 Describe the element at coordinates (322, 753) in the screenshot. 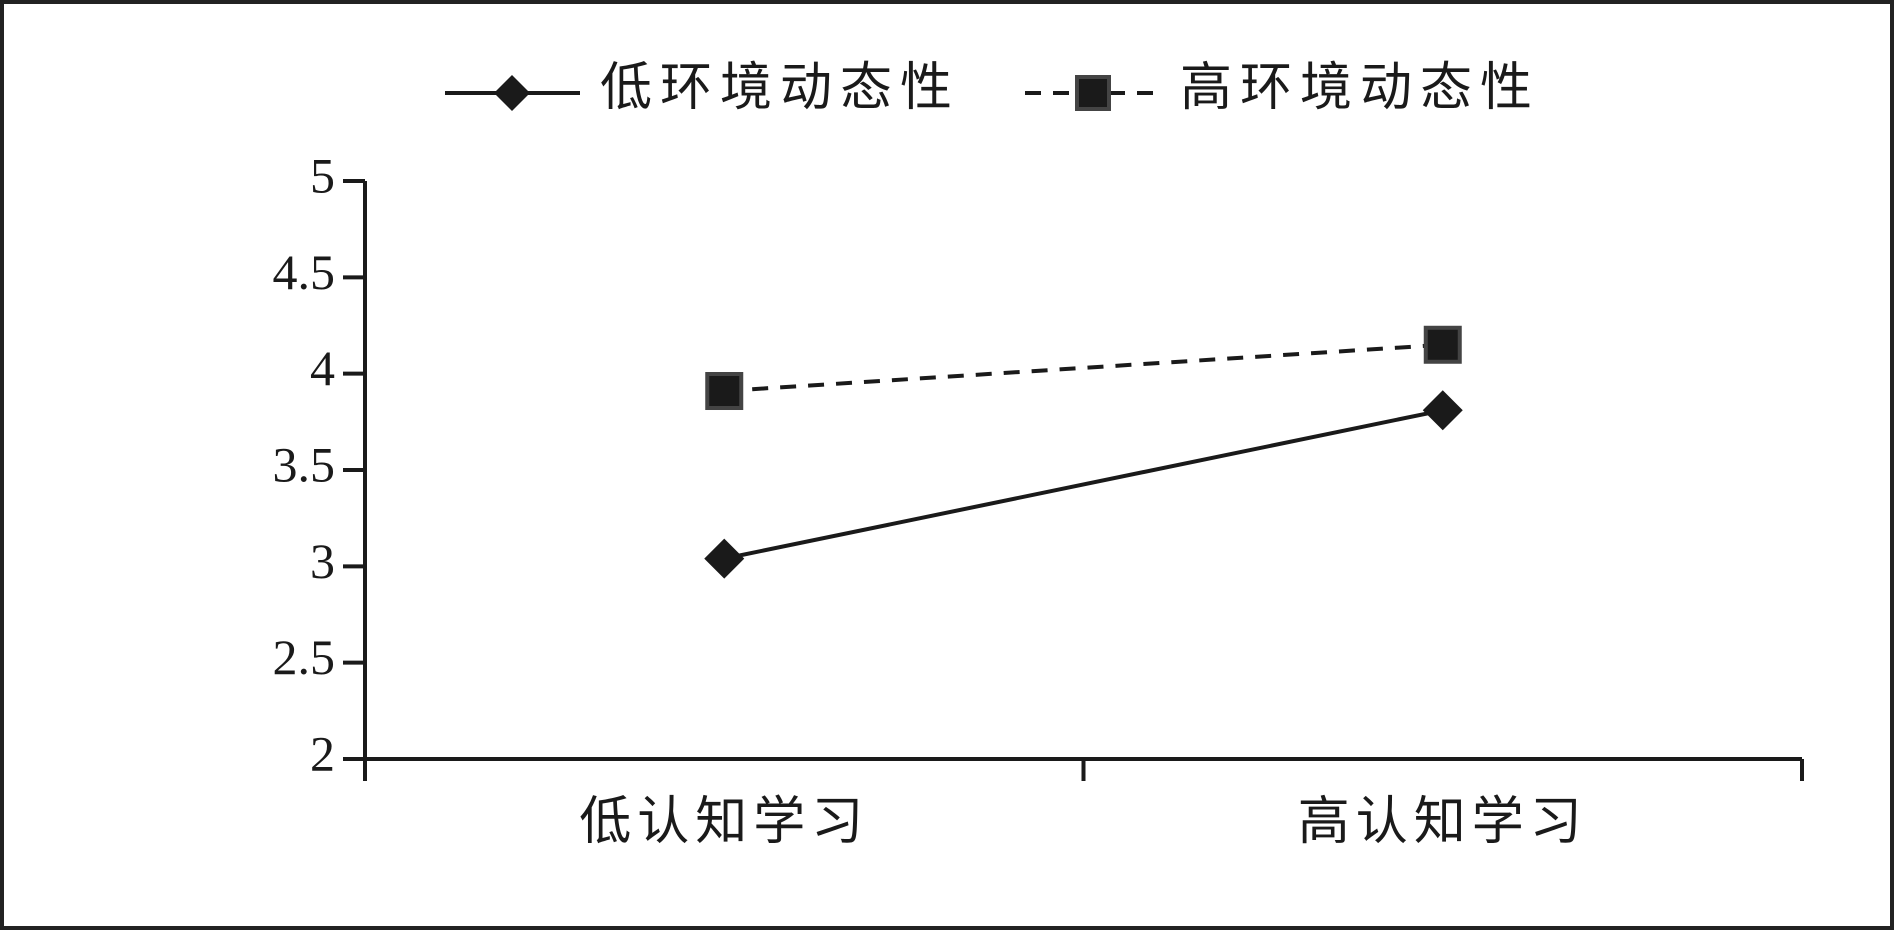

I see `y-tick-label: 2` at that location.